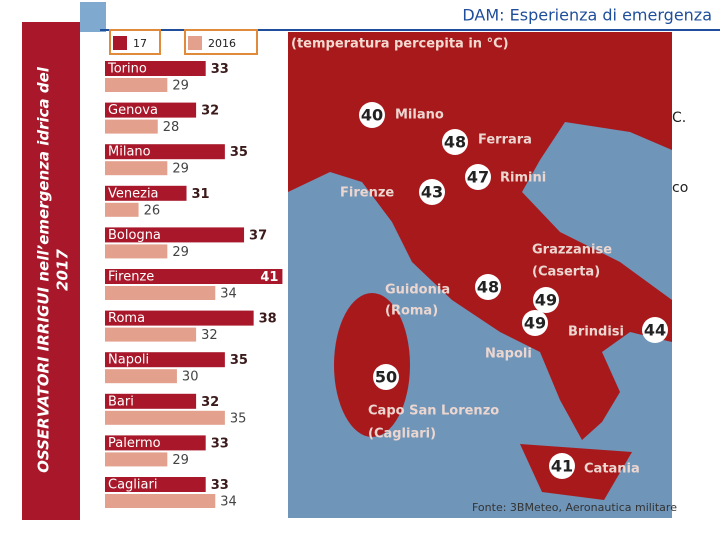  Describe the element at coordinates (400, 44) in the screenshot. I see `map-title: (temperatura percepita in °C)` at that location.